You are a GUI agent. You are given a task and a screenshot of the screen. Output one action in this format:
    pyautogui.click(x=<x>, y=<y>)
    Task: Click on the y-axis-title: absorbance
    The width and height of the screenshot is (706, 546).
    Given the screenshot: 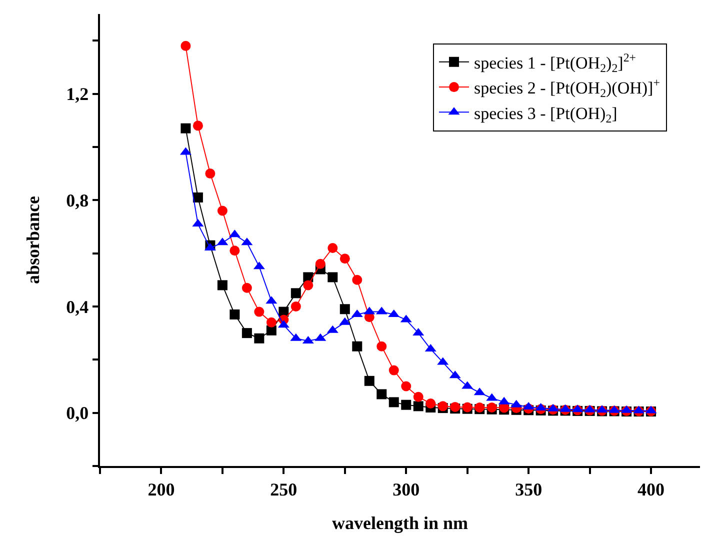 What is the action you would take?
    pyautogui.click(x=32, y=240)
    